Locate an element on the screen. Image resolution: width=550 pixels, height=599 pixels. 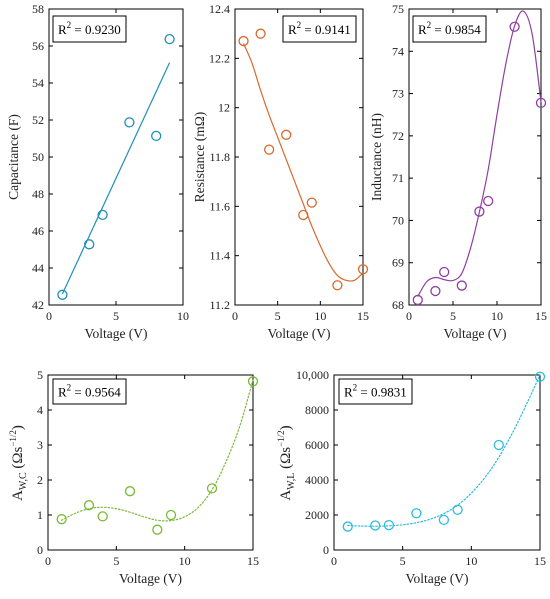
y-tick-label: 56 is located at coordinates (38, 46).